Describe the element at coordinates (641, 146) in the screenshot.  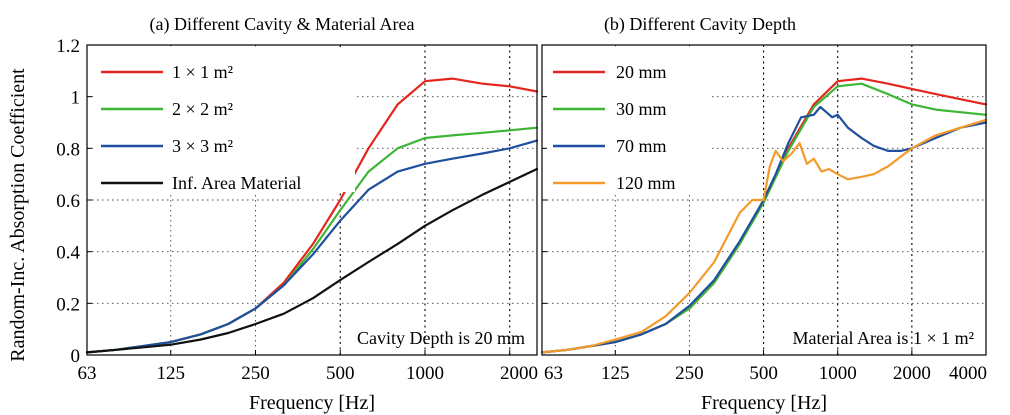
I see `legend-label: 70 mm` at that location.